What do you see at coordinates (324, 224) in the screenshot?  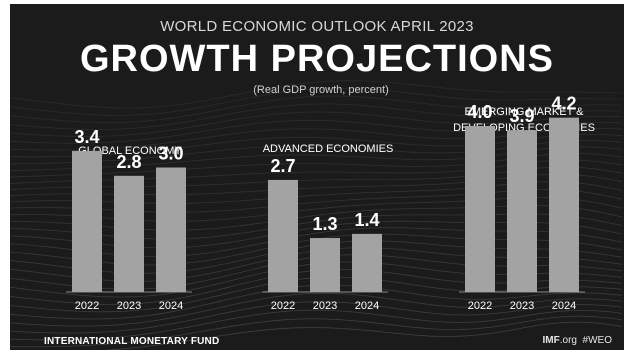 I see `data-label: 1.3` at bounding box center [324, 224].